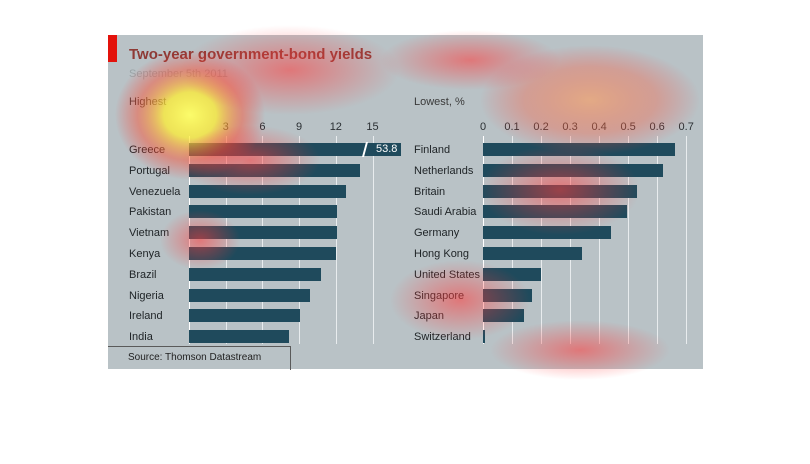  I want to click on chart-subtitle: September 5th 2011, so click(178, 74).